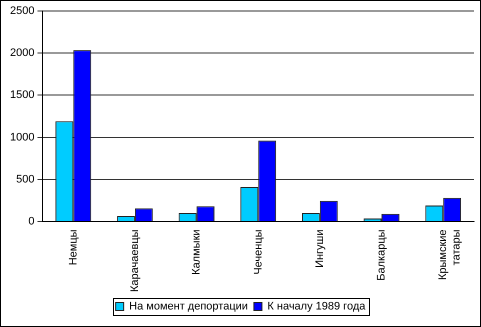 This screenshot has height=327, width=481. What do you see at coordinates (449, 254) in the screenshot?
I see `x-tick-label: Крымские татары` at bounding box center [449, 254].